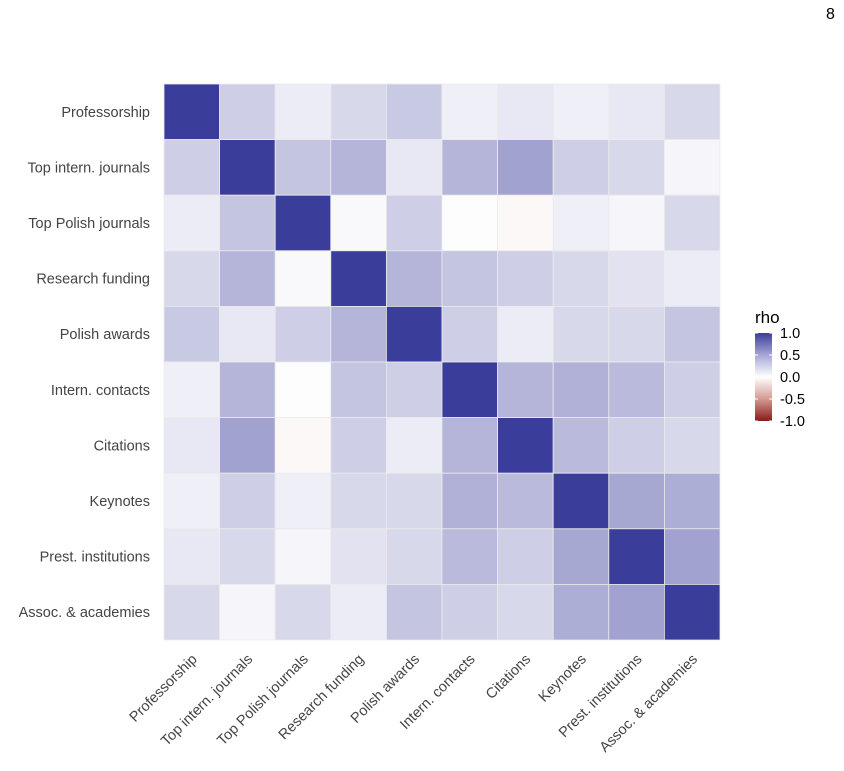  Describe the element at coordinates (105, 113) in the screenshot. I see `y-tick-label: Professorship` at that location.